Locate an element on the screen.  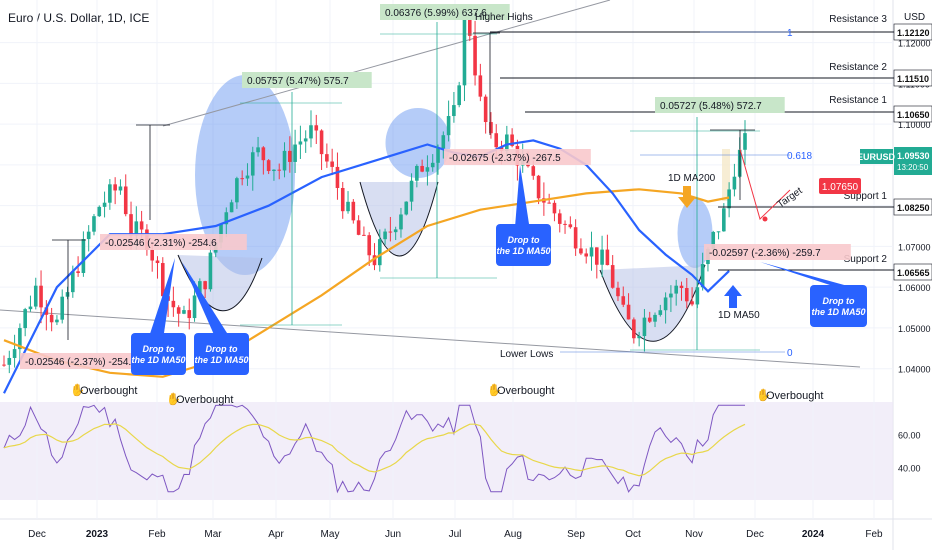
support-1-price: 1.08250 is located at coordinates (913, 208).